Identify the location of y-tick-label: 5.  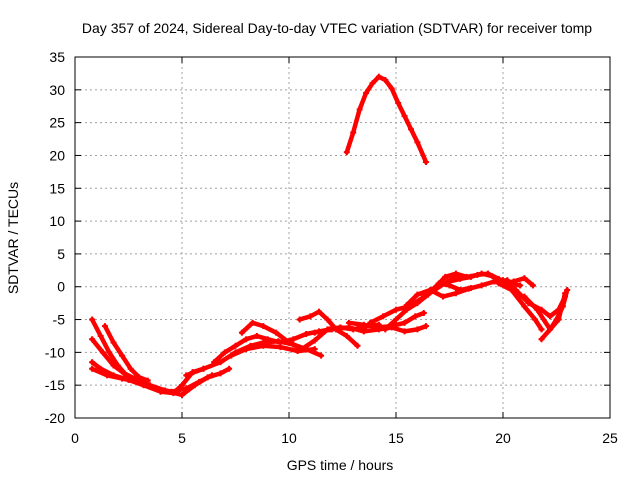
(61, 254).